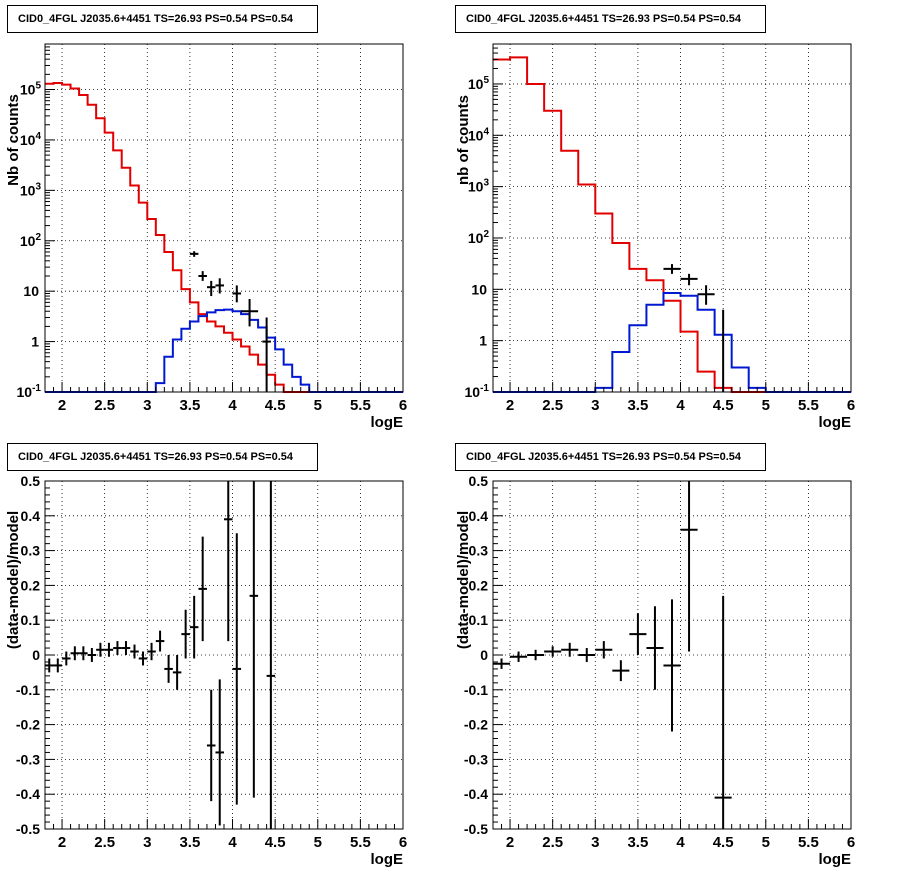 The image size is (898, 880). Describe the element at coordinates (835, 859) in the screenshot. I see `panel-4-xlabel: logE` at that location.